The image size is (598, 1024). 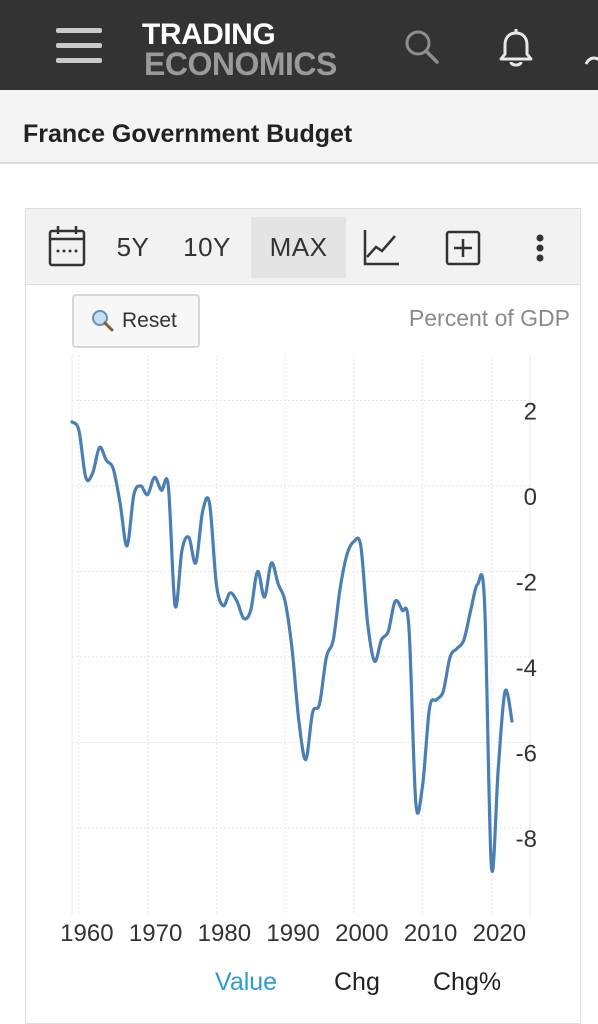 What do you see at coordinates (298, 247) in the screenshot?
I see `range-max-button: MAX` at bounding box center [298, 247].